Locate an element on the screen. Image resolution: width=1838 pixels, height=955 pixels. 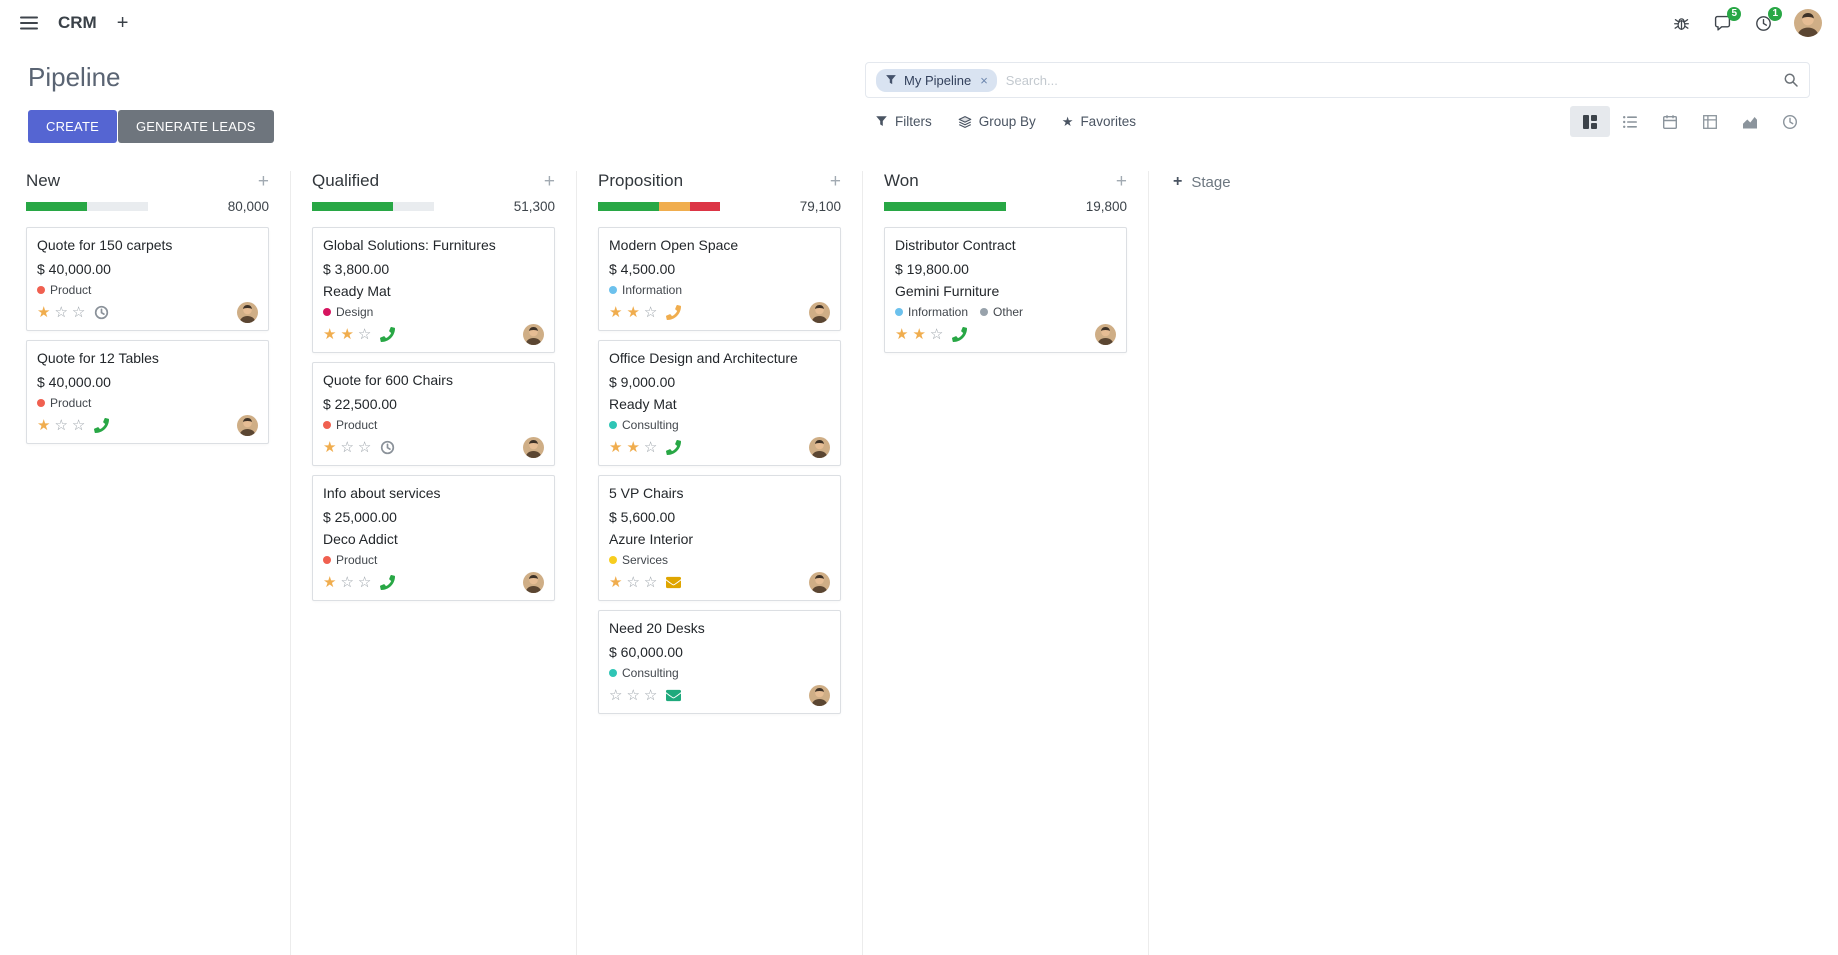
messages-icon: 5 is located at coordinates (1726, 20).